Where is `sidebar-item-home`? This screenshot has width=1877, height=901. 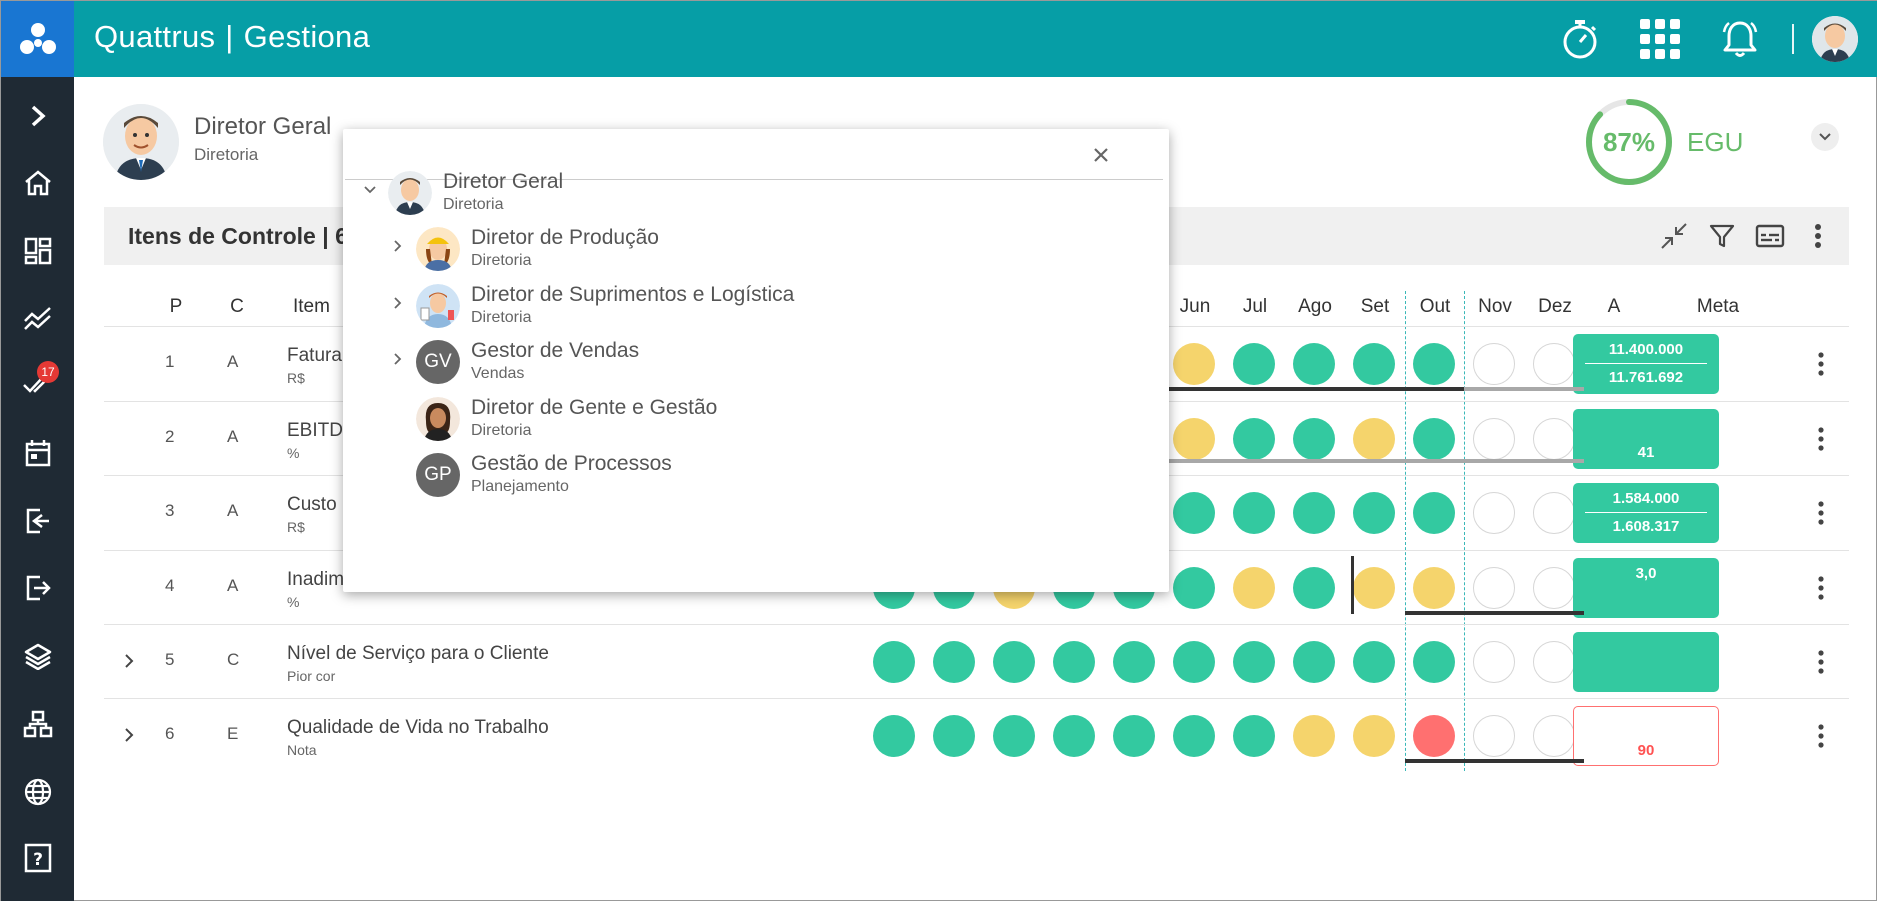
sidebar-item-home is located at coordinates (37, 183).